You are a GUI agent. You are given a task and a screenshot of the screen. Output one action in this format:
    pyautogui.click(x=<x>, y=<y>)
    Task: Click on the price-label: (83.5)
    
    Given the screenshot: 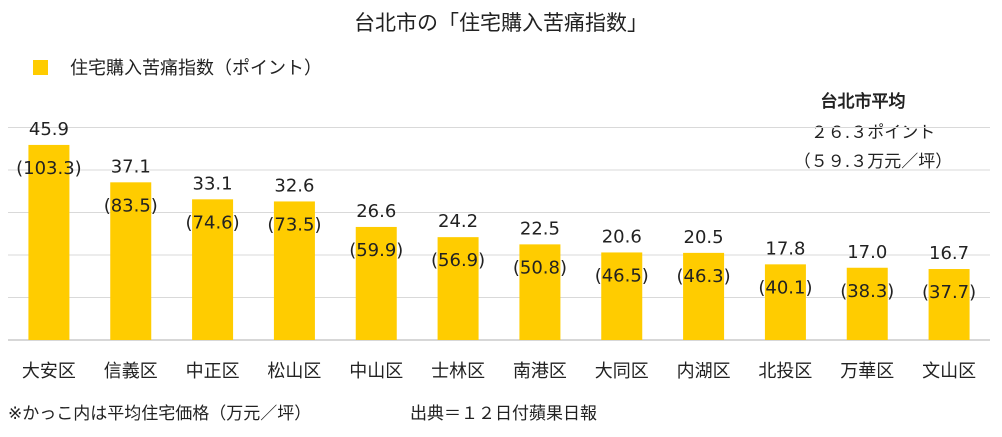 What is the action you would take?
    pyautogui.click(x=131, y=205)
    